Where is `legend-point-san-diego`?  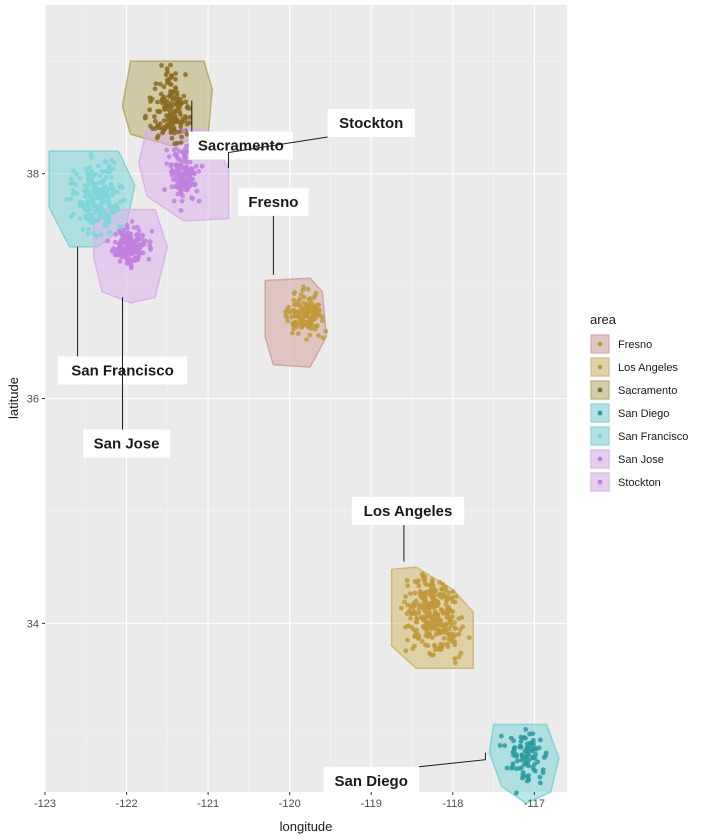 legend-point-san-diego is located at coordinates (600, 413).